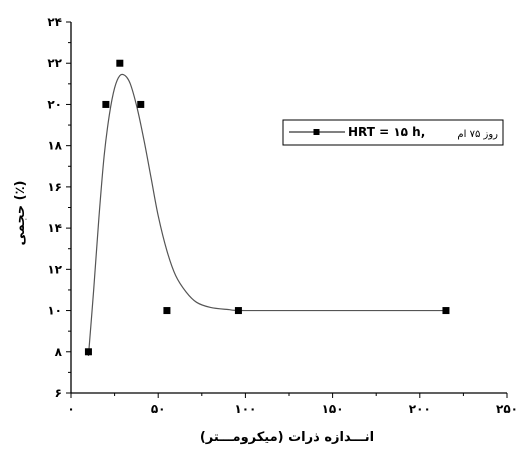 Image resolution: width=520 pixels, height=455 pixels. Describe the element at coordinates (333, 409) in the screenshot. I see `x-tick-label: ١۵٠` at that location.